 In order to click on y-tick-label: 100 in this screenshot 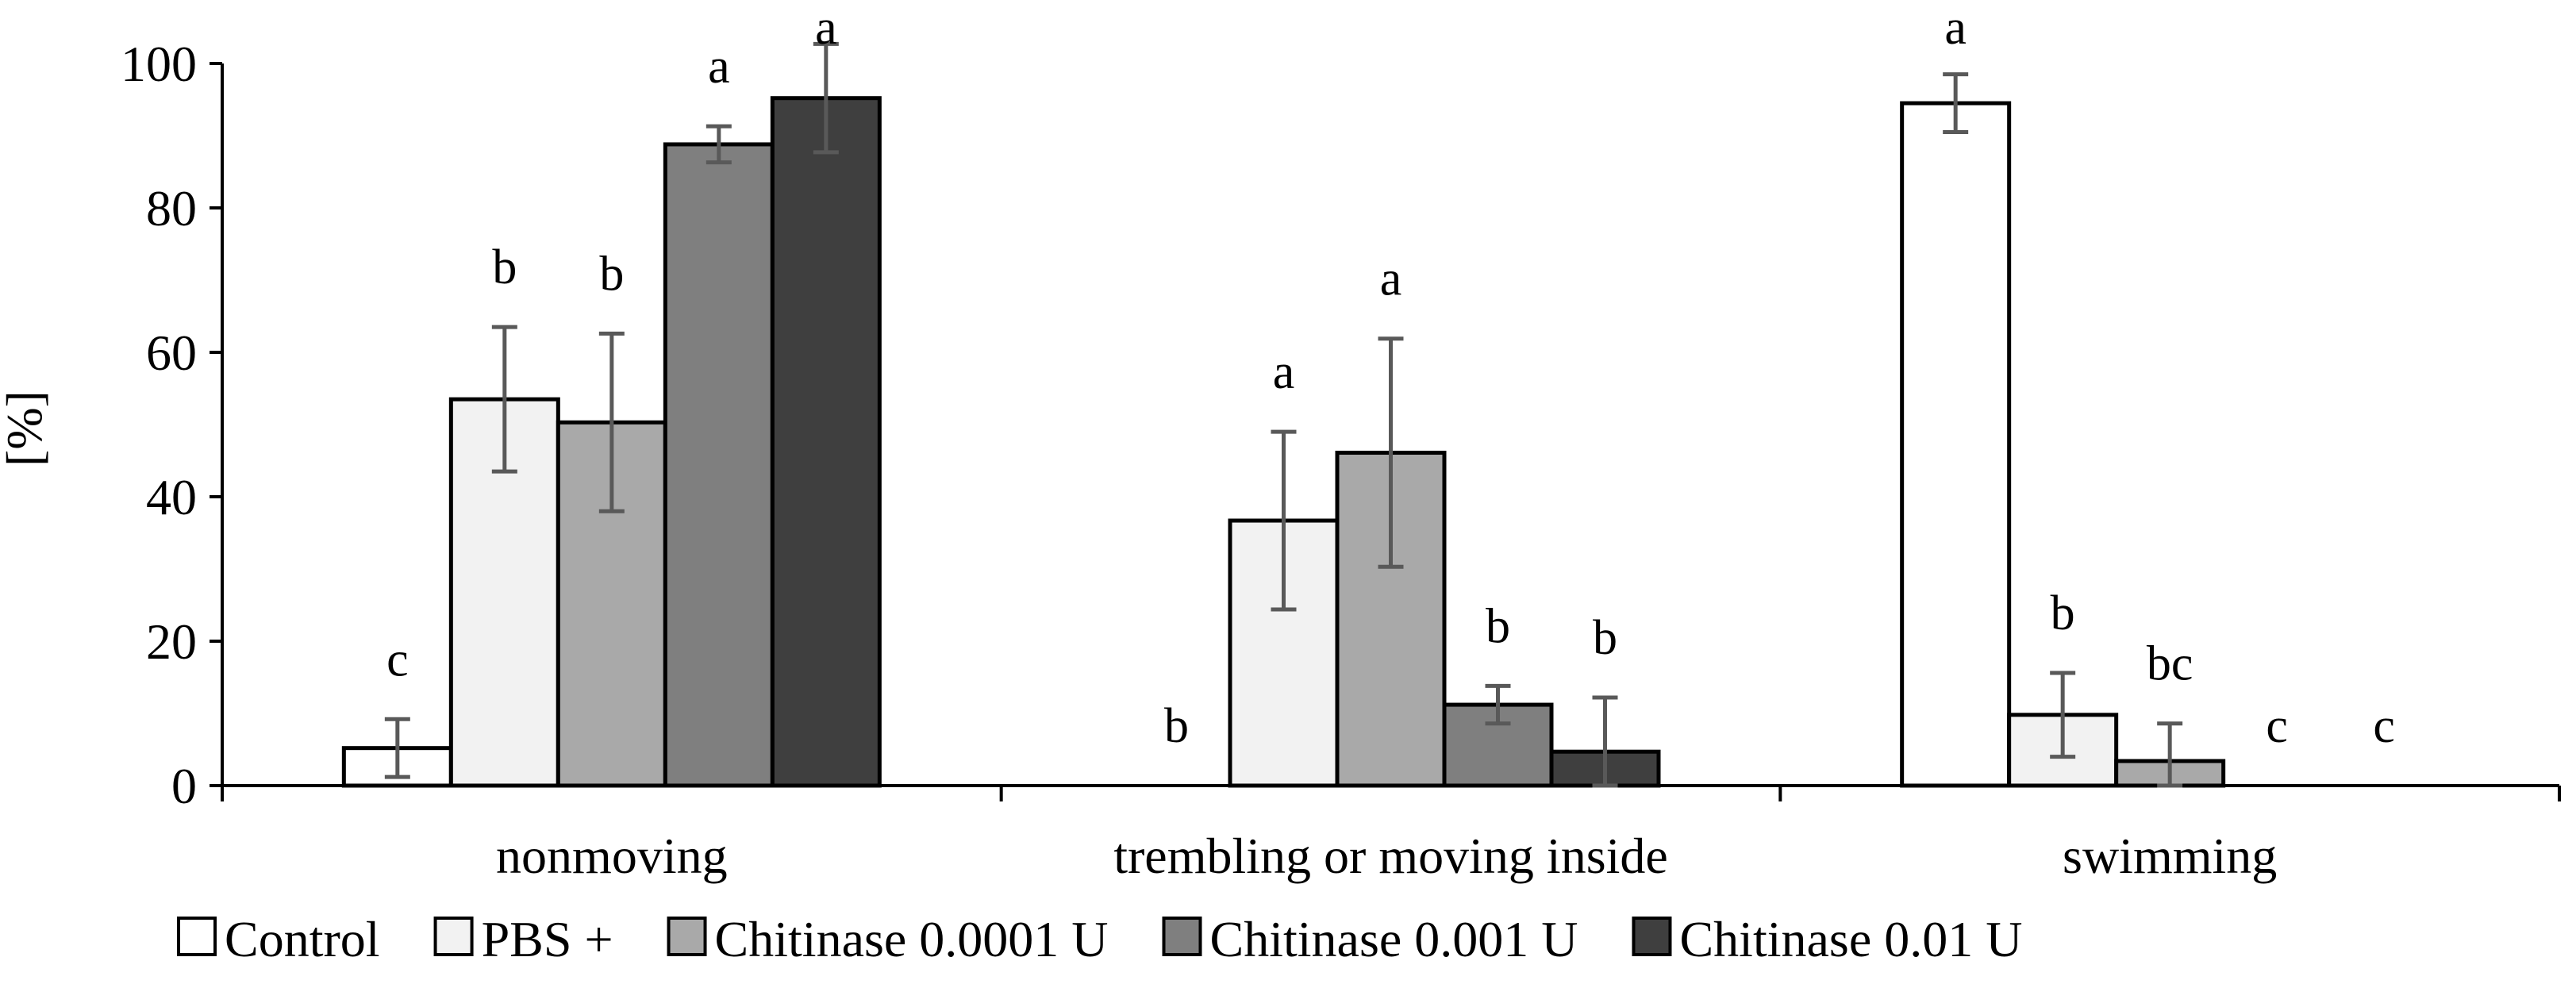, I will do `click(159, 64)`.